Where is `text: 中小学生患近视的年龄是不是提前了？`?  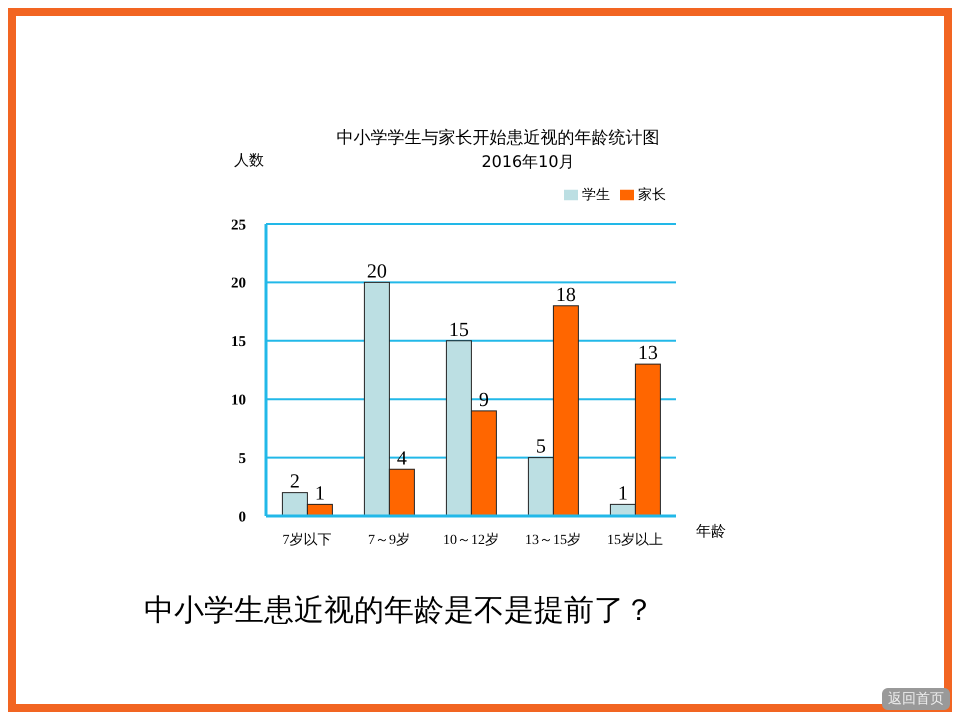
text: 中小学生患近视的年龄是不是提前了？ is located at coordinates (399, 611).